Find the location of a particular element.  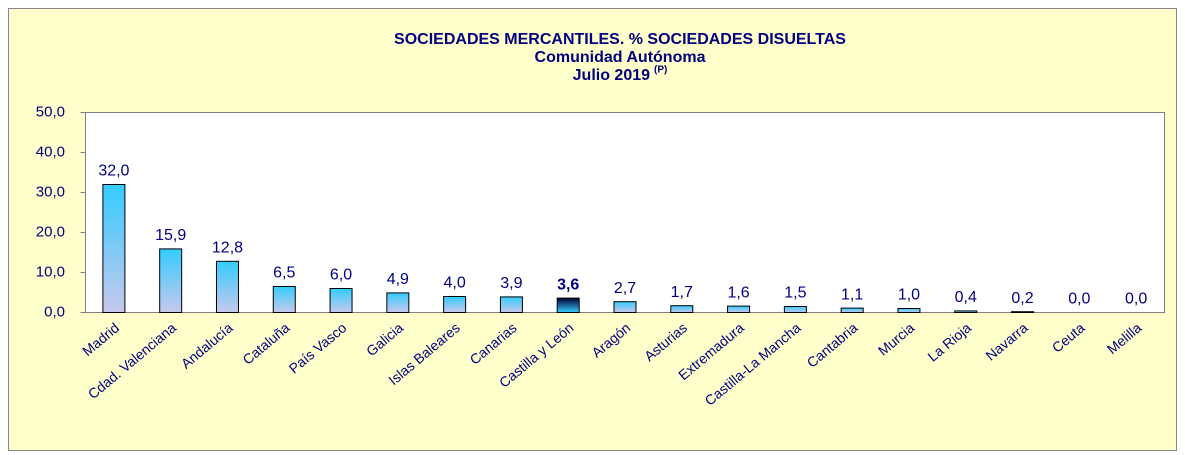

y-tick-label: 30,0 is located at coordinates (50, 191).